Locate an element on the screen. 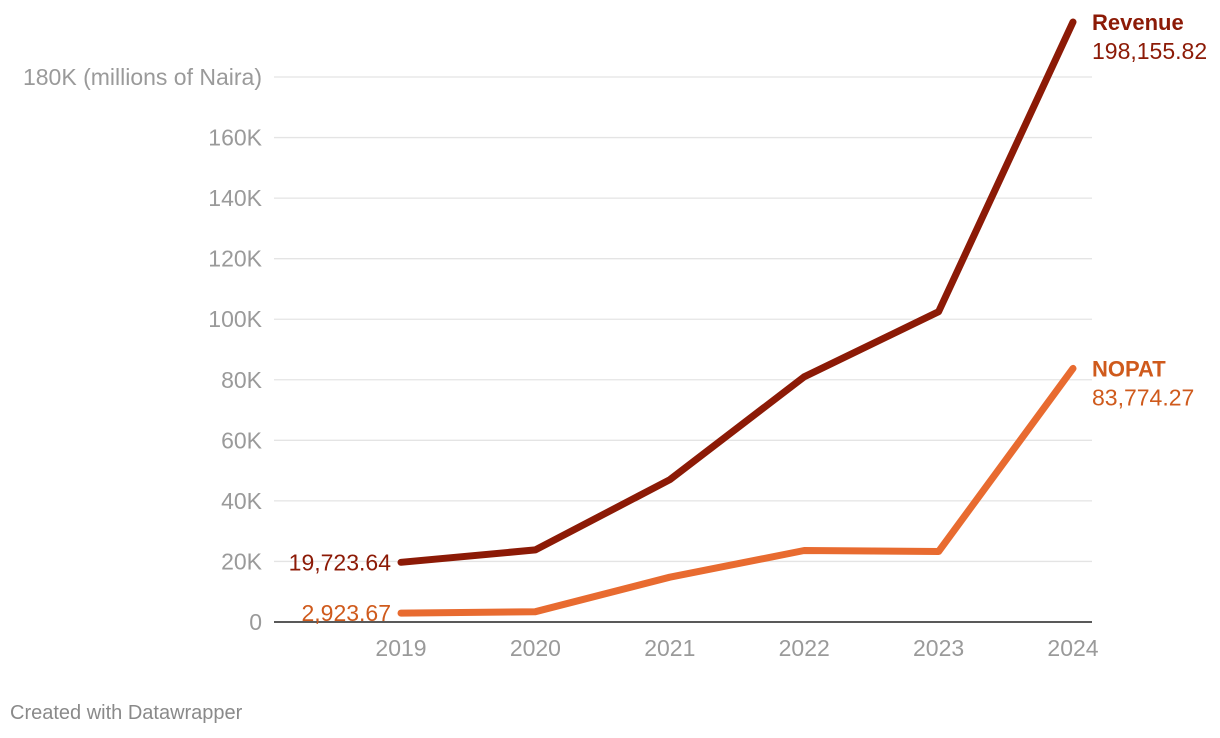 The image size is (1220, 738). revenue-series-name: Revenue is located at coordinates (1138, 22).